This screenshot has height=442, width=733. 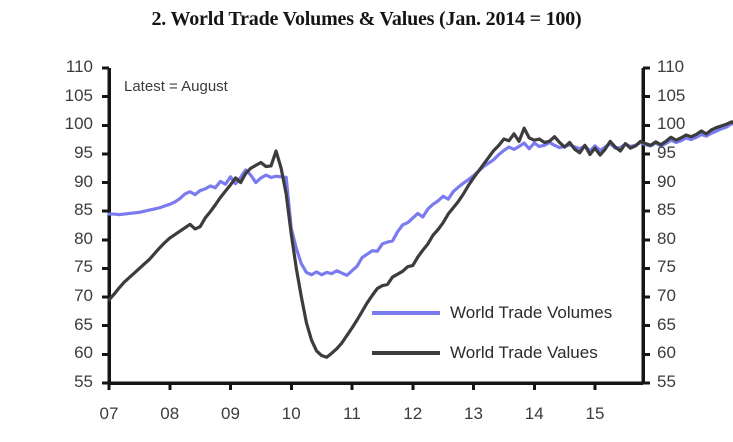 What do you see at coordinates (109, 413) in the screenshot?
I see `x-axis-tick-label: 07` at bounding box center [109, 413].